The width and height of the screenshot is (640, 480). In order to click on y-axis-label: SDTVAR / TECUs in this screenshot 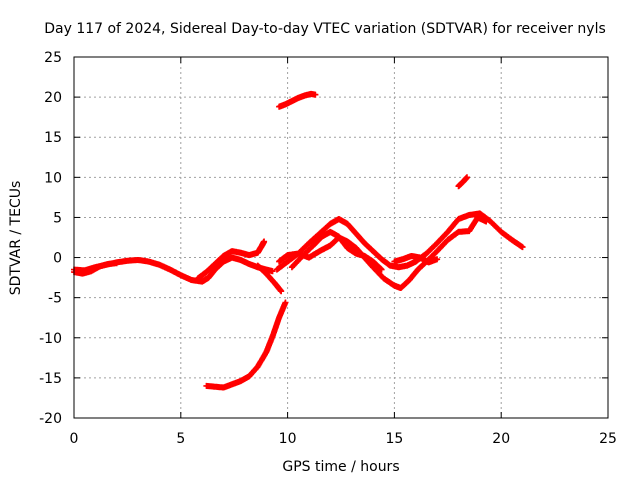, I will do `click(16, 238)`.